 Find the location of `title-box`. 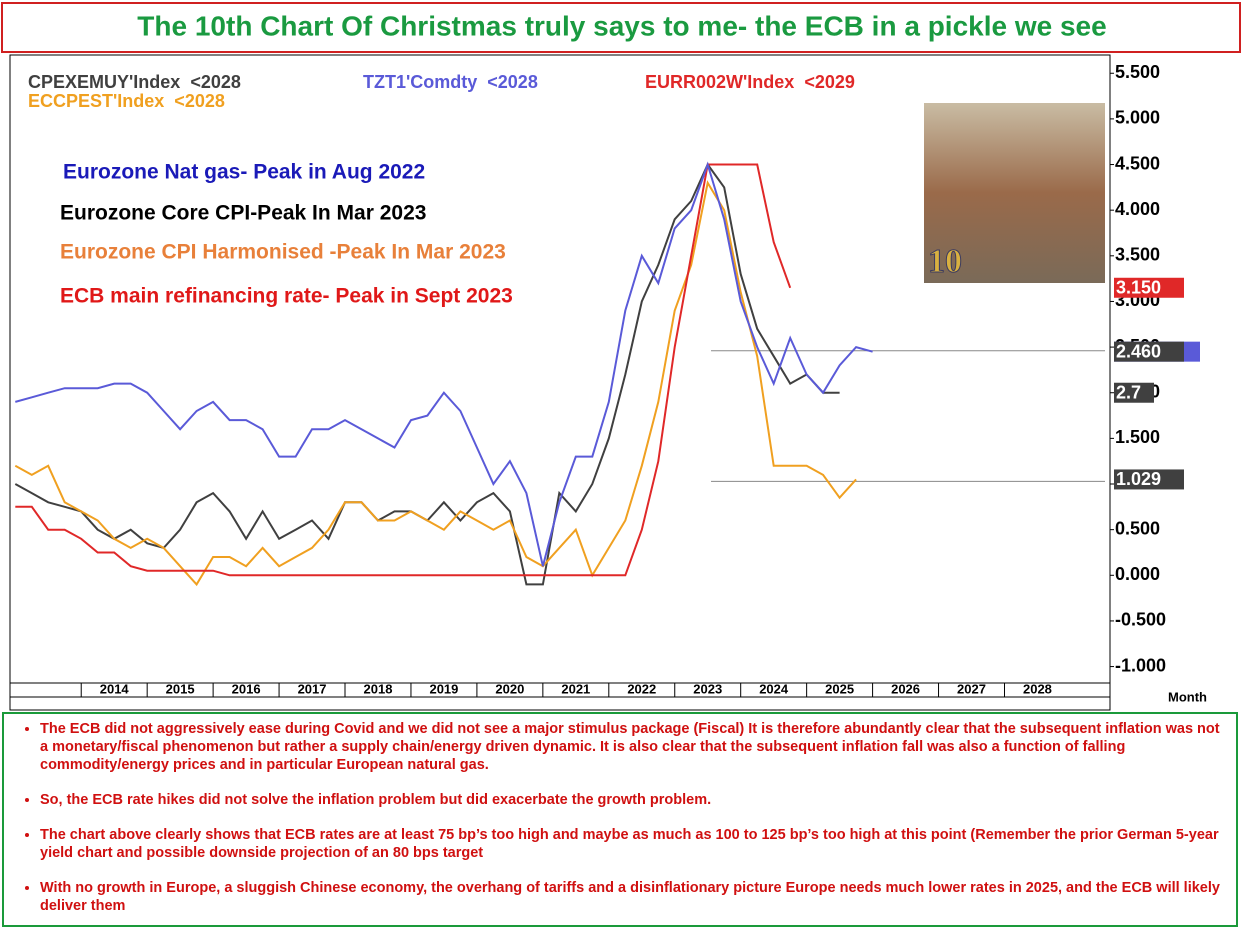

title-box is located at coordinates (621, 27).